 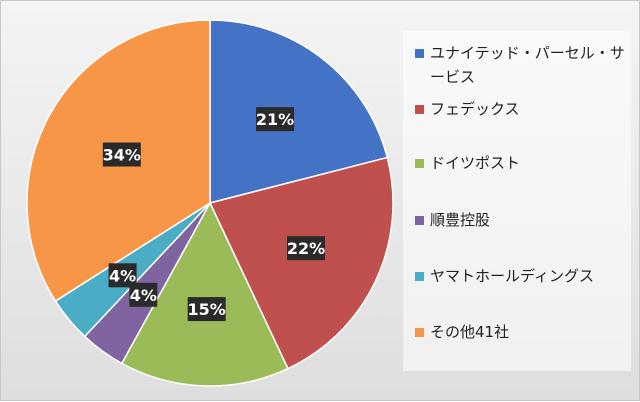 I want to click on legend-item-fedex: フェデックス, so click(x=520, y=109).